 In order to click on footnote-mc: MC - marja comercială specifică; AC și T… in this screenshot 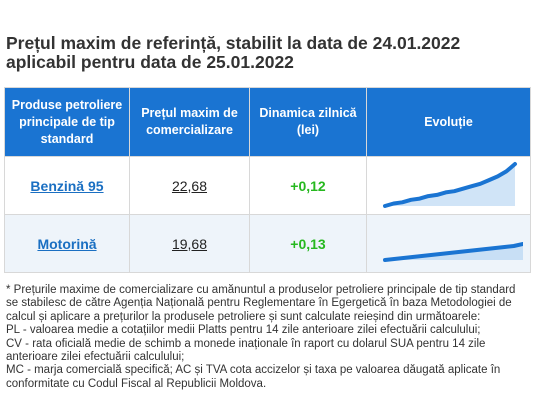, I will do `click(253, 377)`.